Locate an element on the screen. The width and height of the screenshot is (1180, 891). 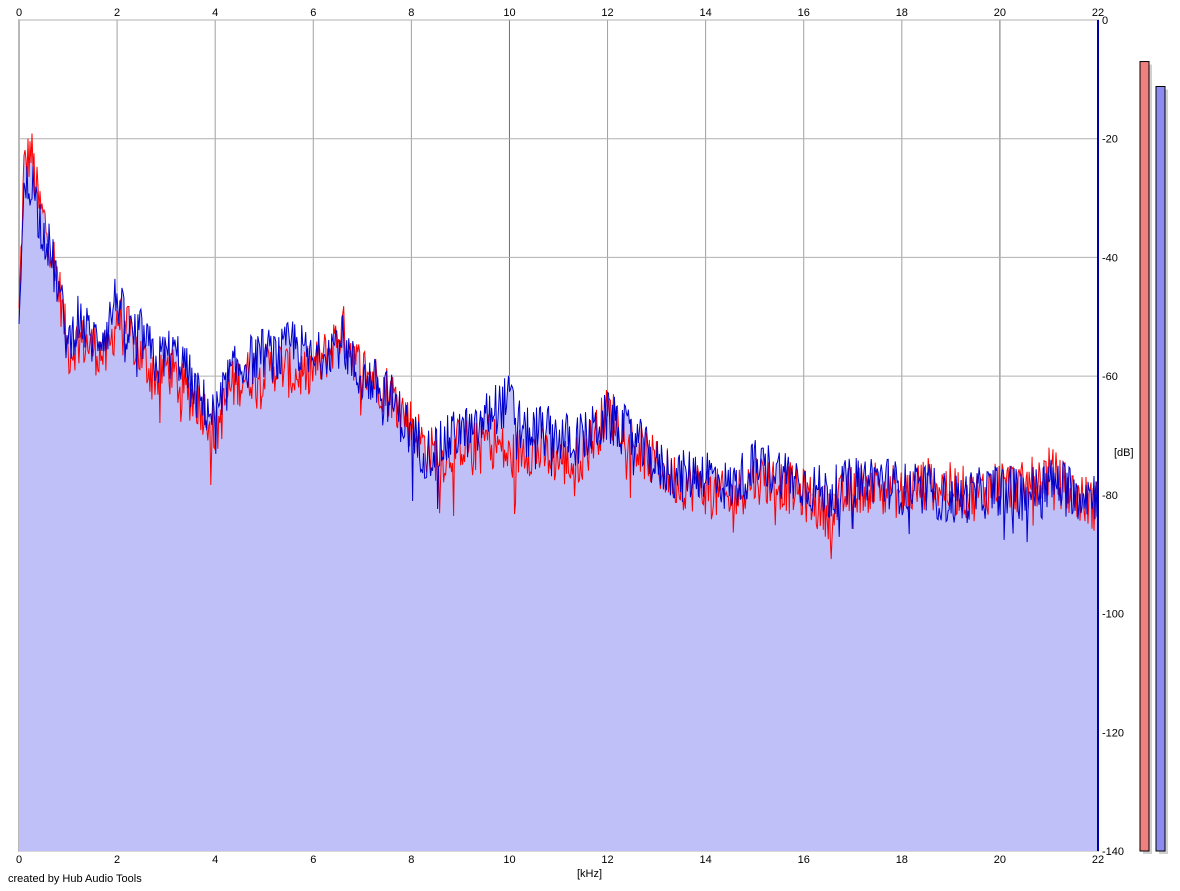
x-tick-label-top: 6 is located at coordinates (313, 13).